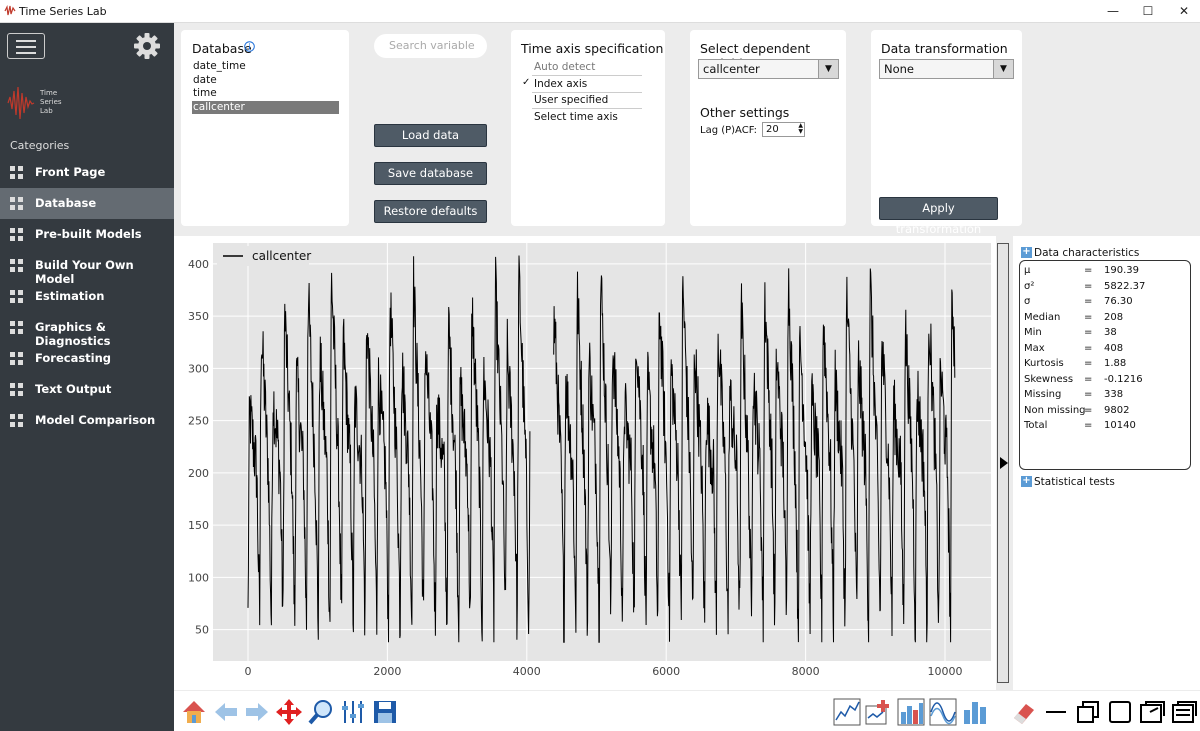 The image size is (1200, 731). What do you see at coordinates (51, 102) in the screenshot?
I see `logo-text-2: Series` at bounding box center [51, 102].